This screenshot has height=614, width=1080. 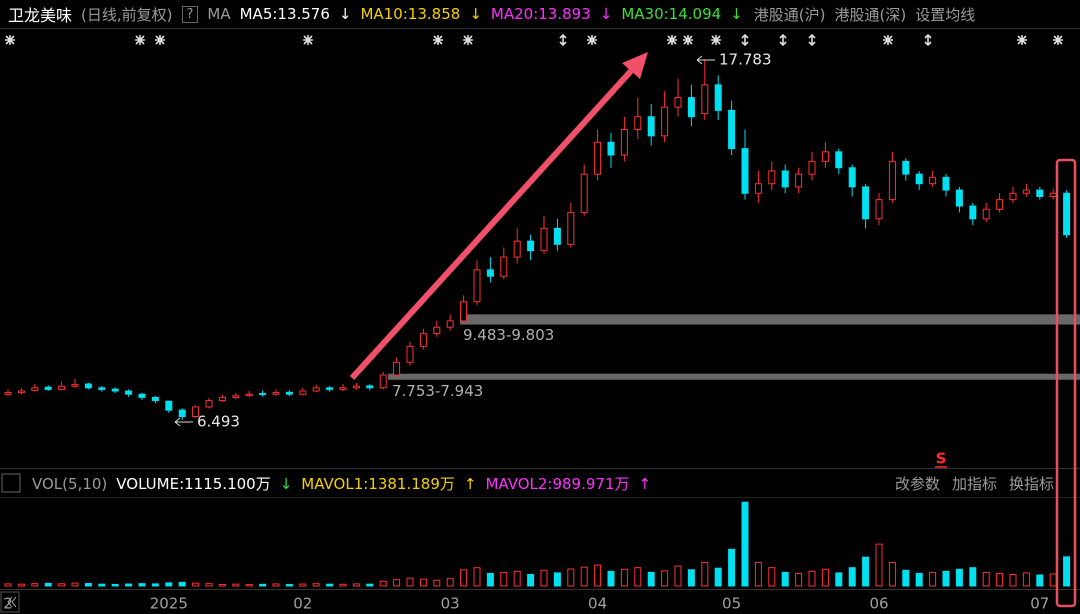 I want to click on header-item: 设置均线, so click(x=945, y=14).